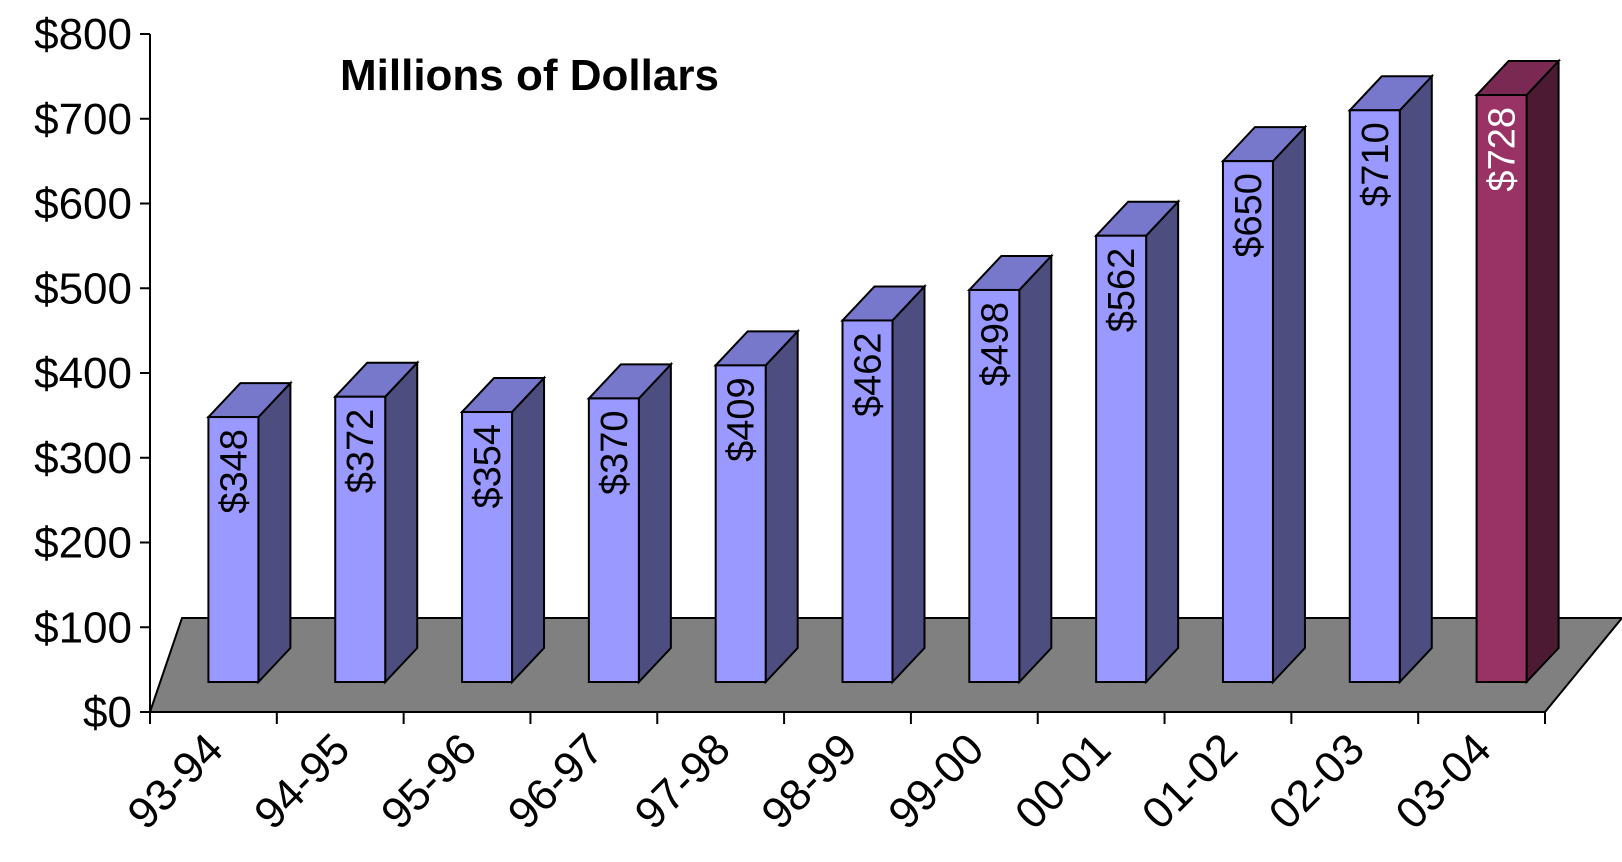  What do you see at coordinates (488, 466) in the screenshot?
I see `bar-data-label: $354` at bounding box center [488, 466].